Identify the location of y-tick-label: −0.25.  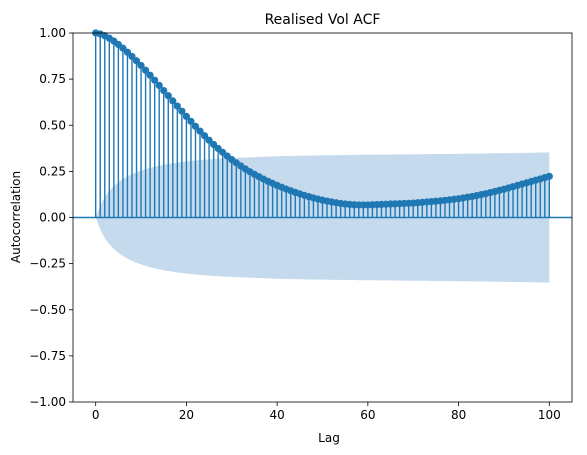
(47, 264).